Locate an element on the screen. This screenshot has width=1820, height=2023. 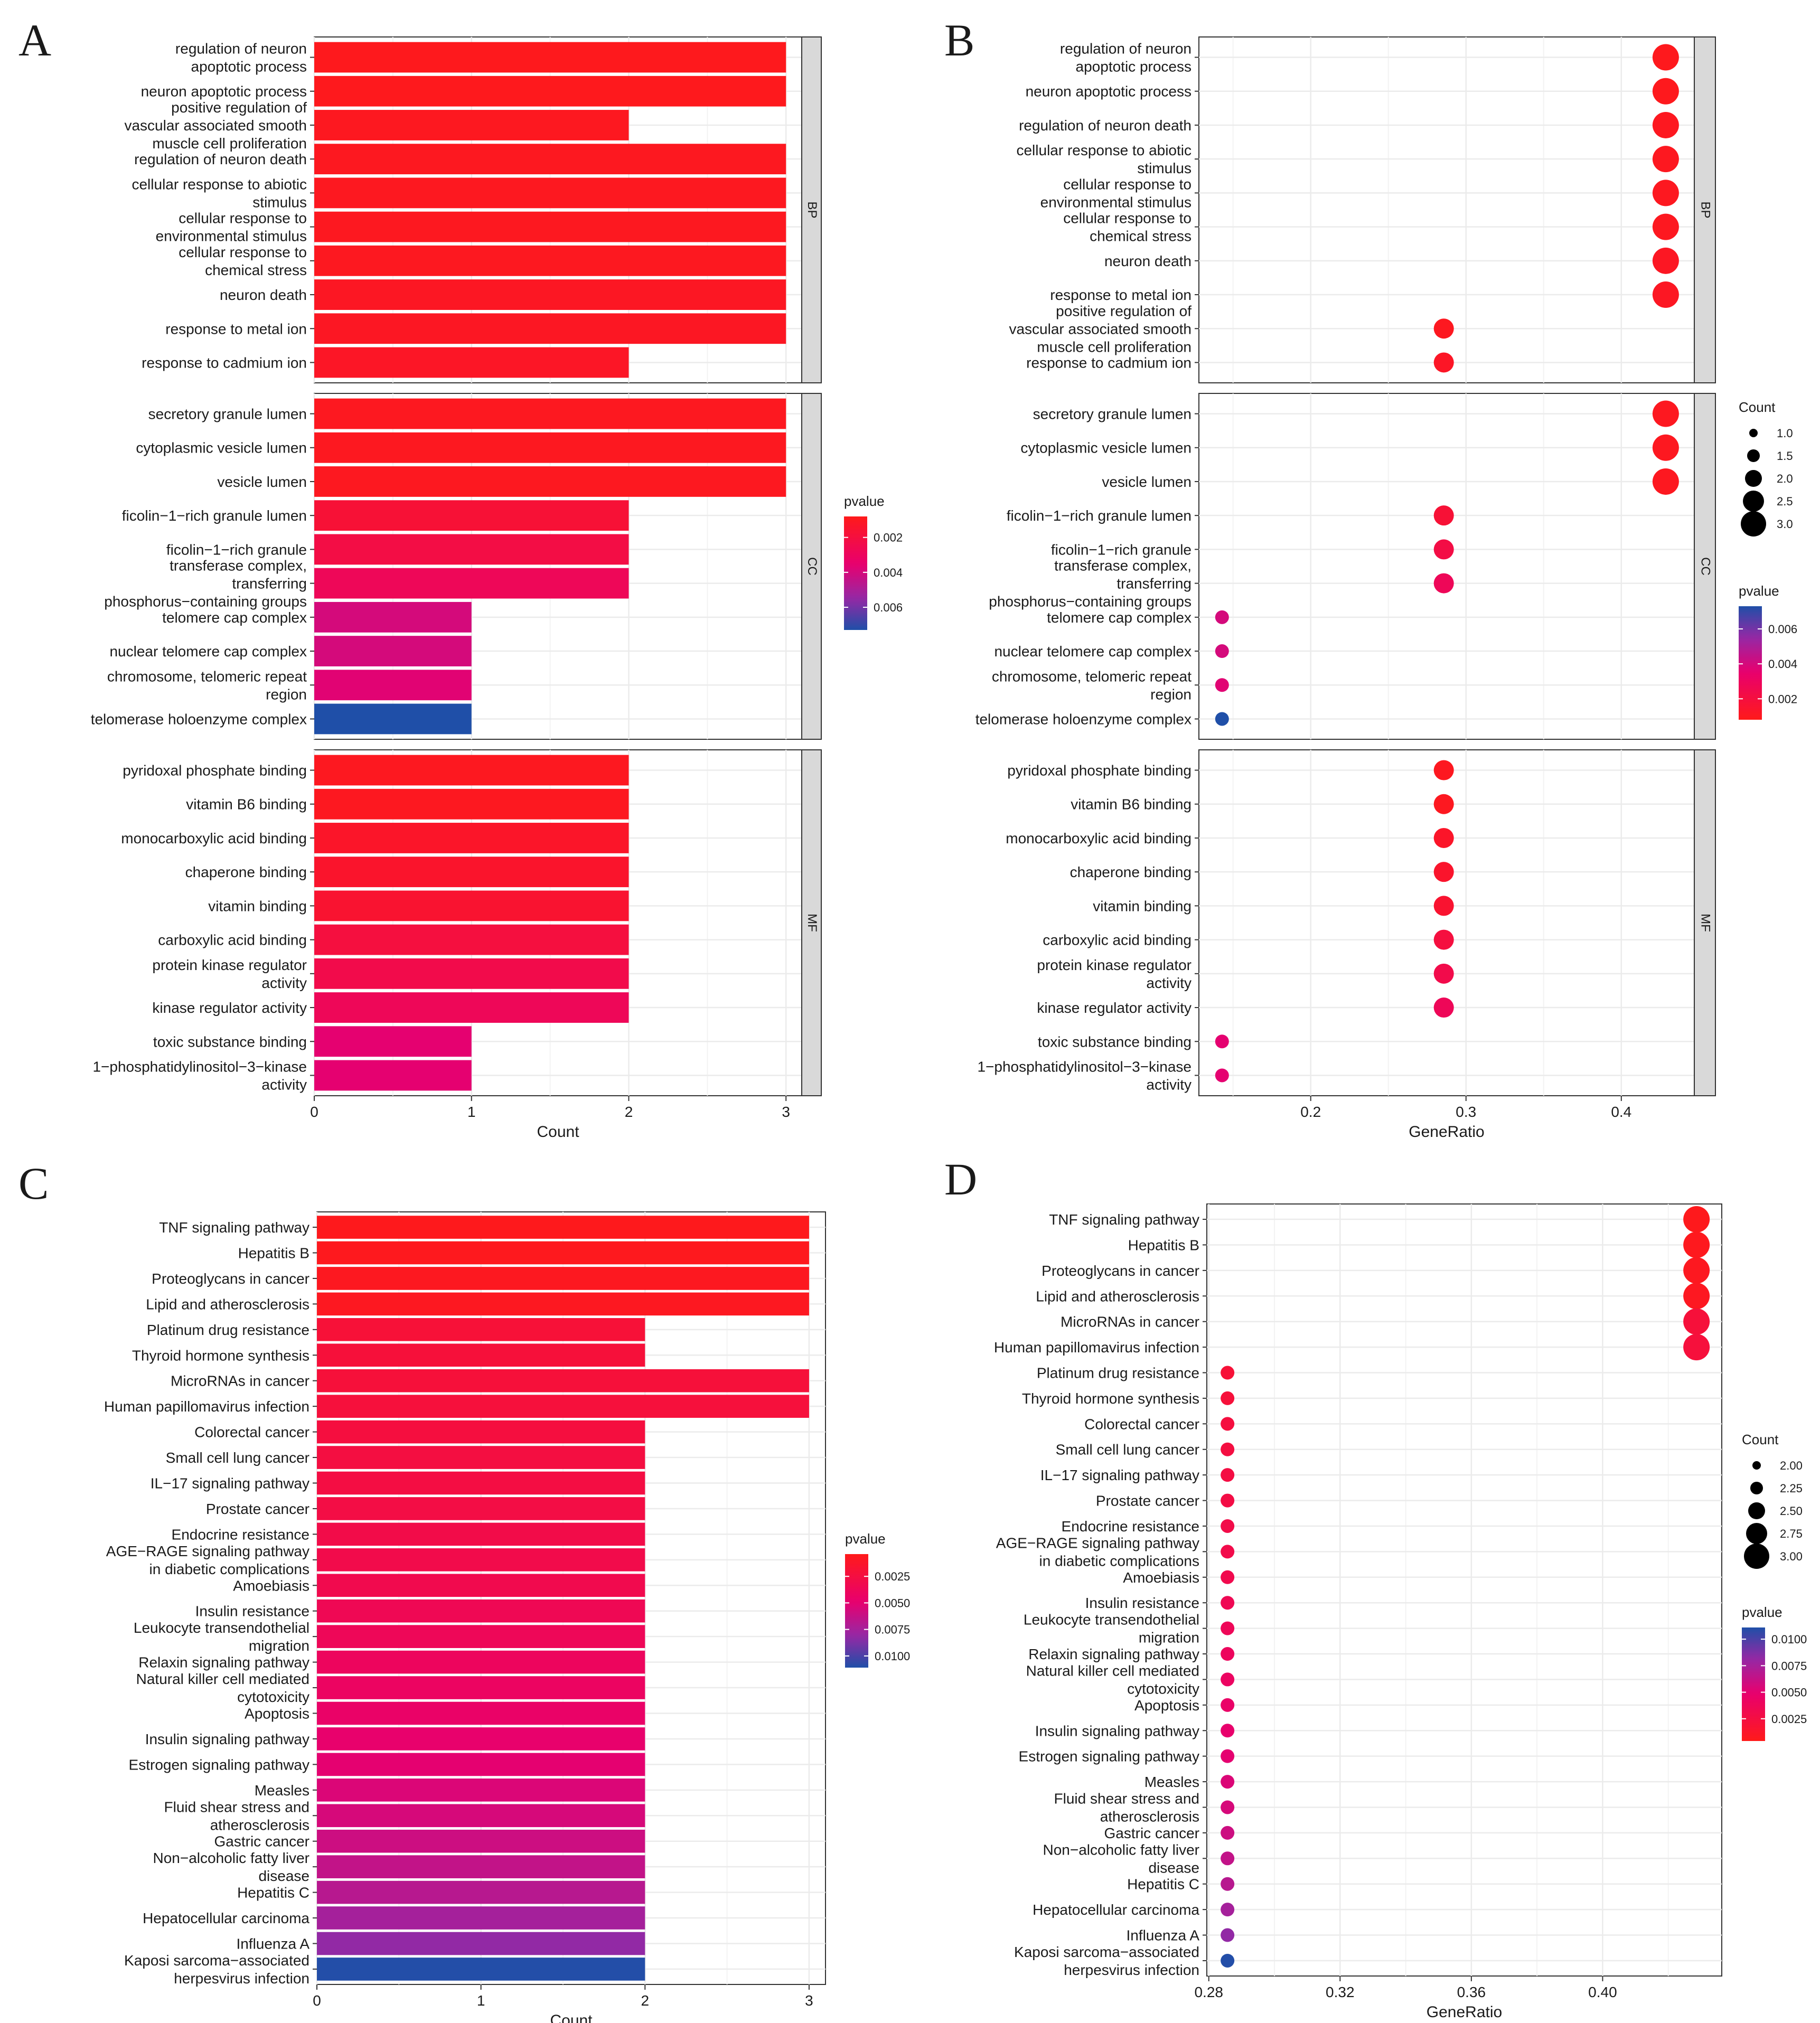
y-tick-label-line: telomere cap complex is located at coordinates (234, 617).